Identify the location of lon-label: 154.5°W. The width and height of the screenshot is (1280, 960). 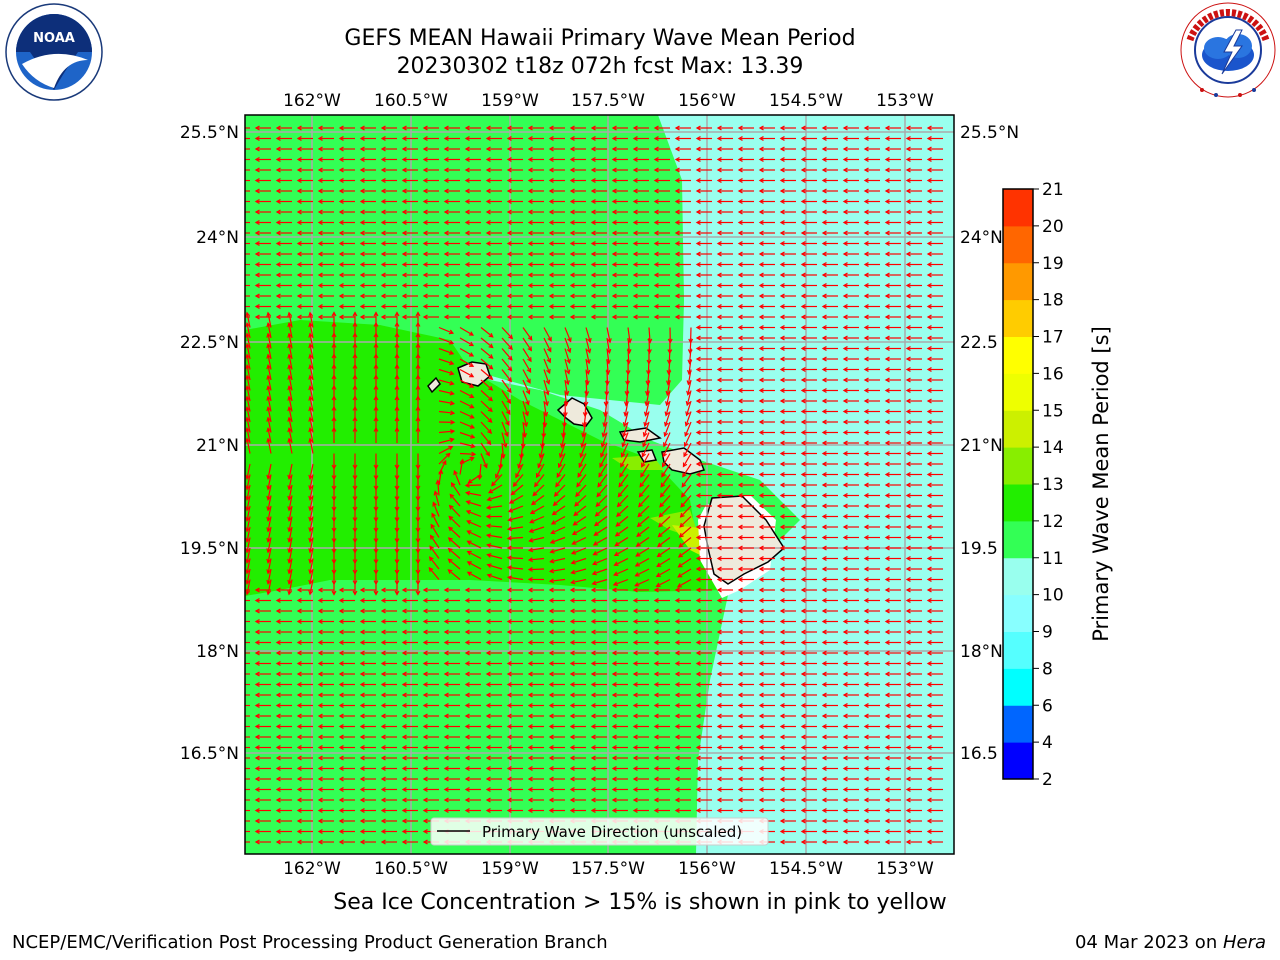
(806, 101).